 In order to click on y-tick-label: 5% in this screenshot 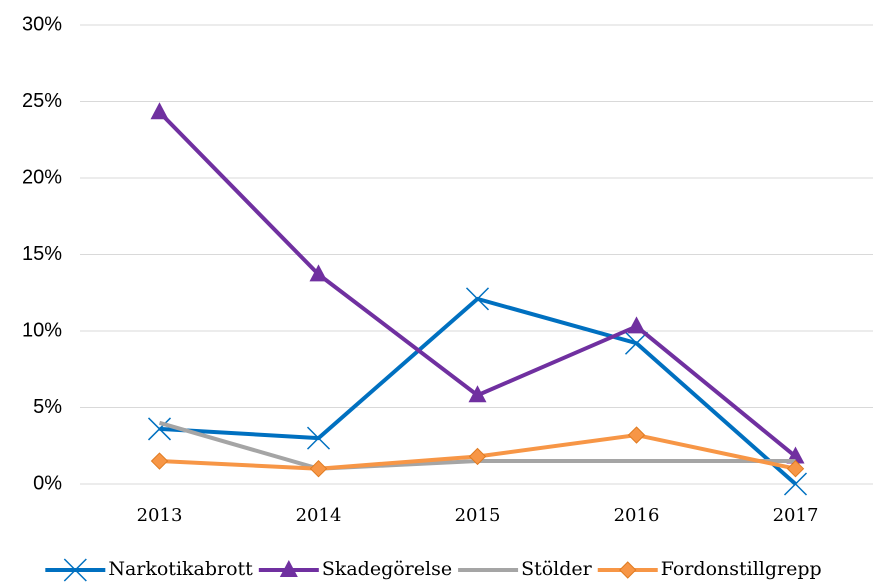, I will do `click(47, 407)`.